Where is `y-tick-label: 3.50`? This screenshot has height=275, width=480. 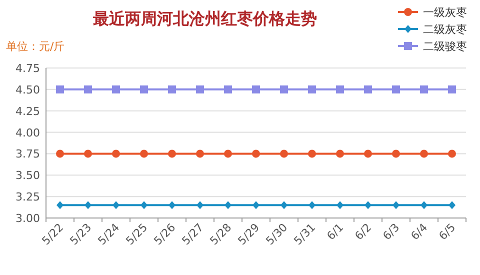
y-tick-label: 3.50 is located at coordinates (28, 175).